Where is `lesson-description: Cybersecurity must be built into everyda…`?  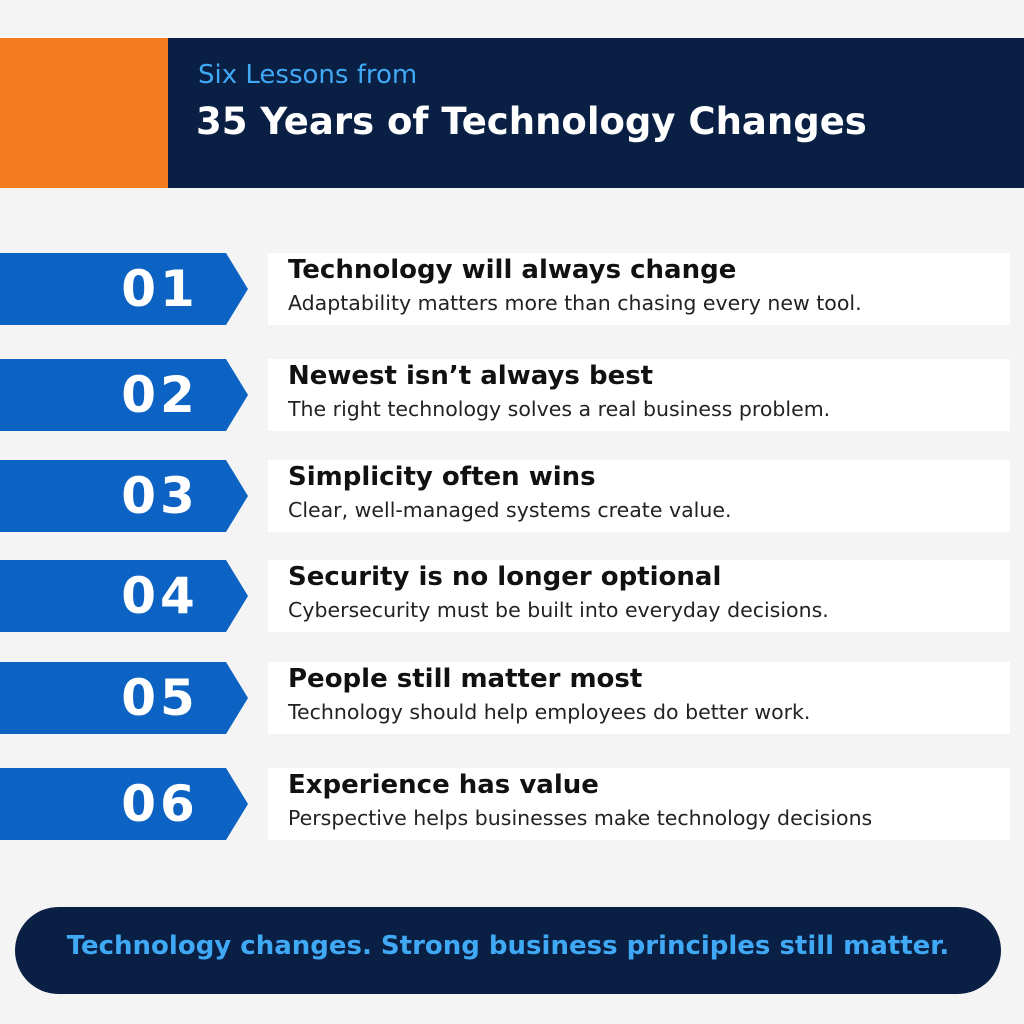 lesson-description: Cybersecurity must be built into everyda… is located at coordinates (558, 610).